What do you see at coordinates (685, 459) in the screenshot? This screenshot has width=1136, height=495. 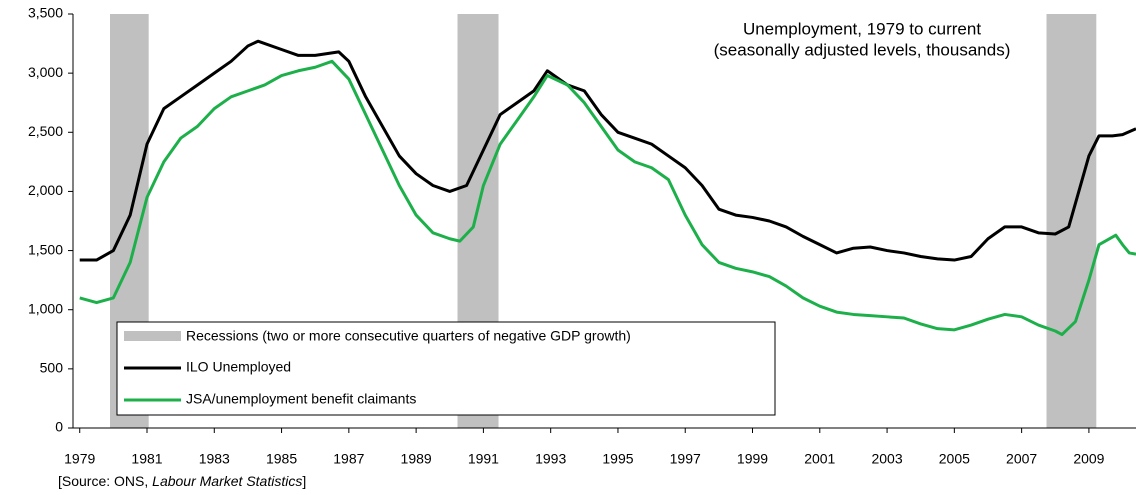 I see `x-tick-label: 1997` at bounding box center [685, 459].